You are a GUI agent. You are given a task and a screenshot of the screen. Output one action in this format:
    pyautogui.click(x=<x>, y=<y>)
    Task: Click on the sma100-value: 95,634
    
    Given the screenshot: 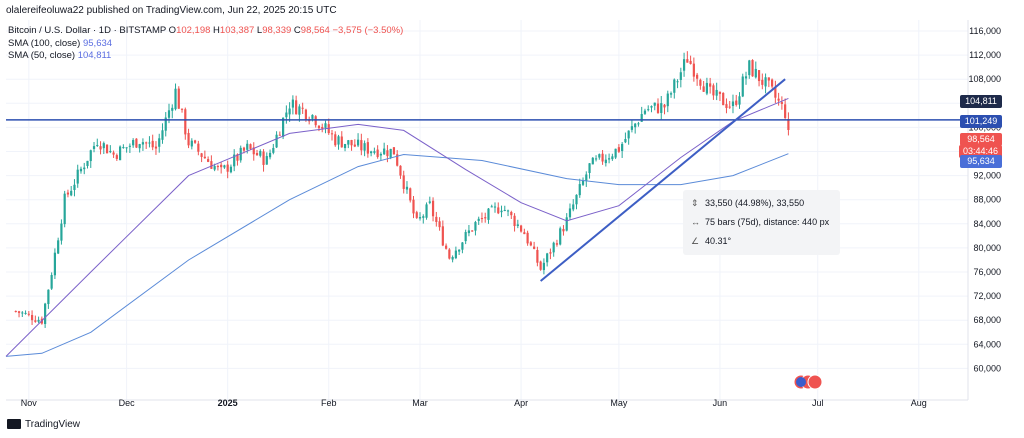 What is the action you would take?
    pyautogui.click(x=97, y=43)
    